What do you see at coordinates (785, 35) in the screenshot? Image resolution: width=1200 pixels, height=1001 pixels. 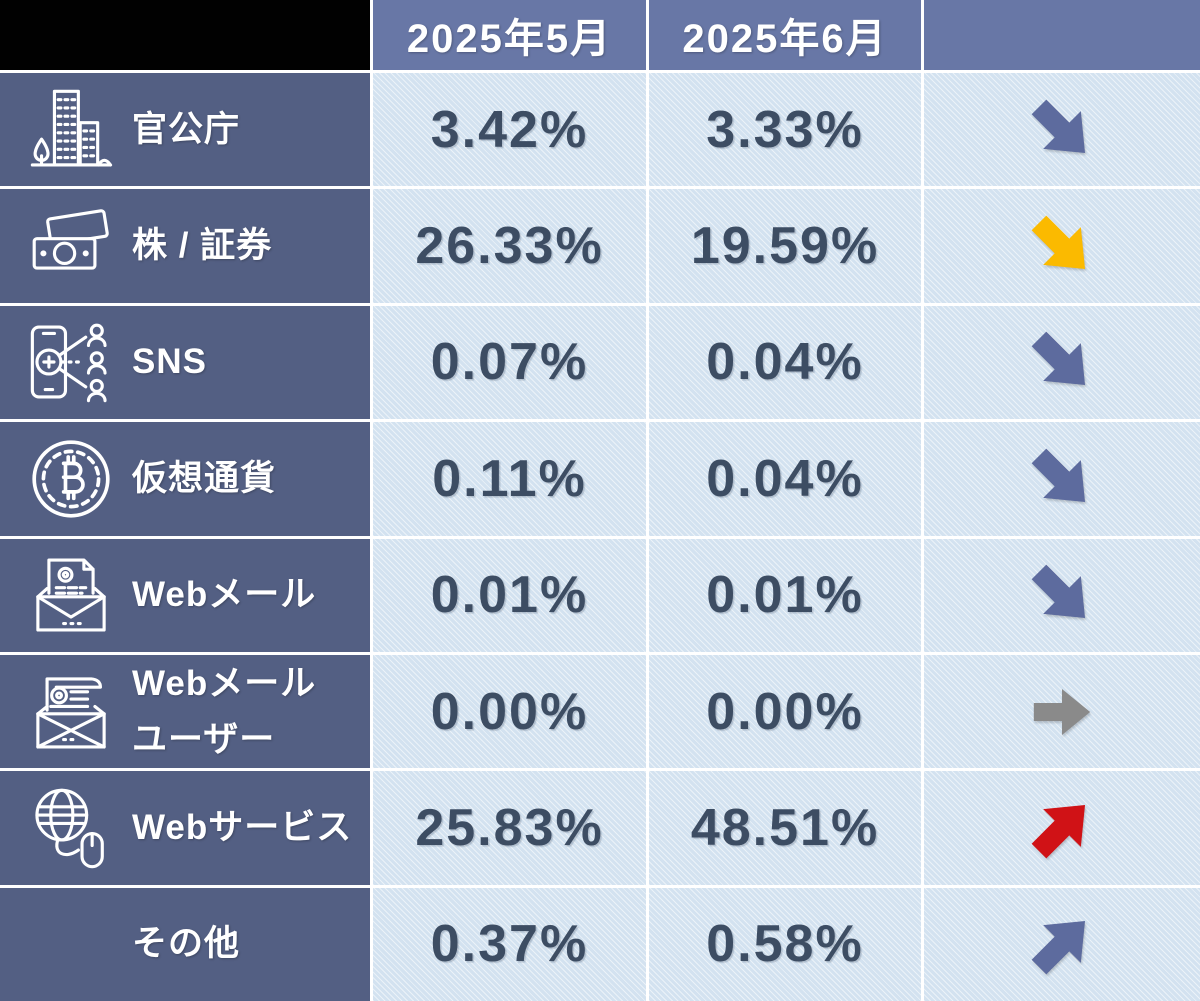 I see `header-month-june: 2025年6月` at bounding box center [785, 35].